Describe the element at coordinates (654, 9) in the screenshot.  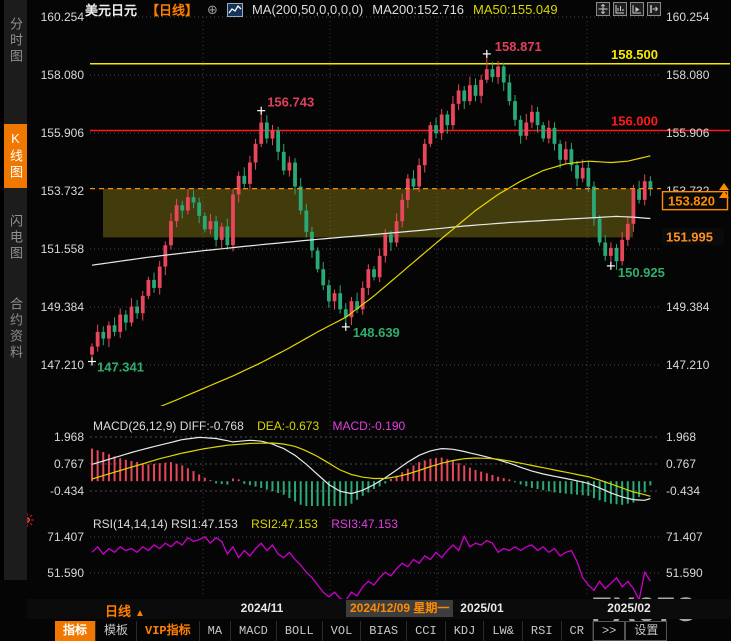
I see `pan-right-icon` at that location.